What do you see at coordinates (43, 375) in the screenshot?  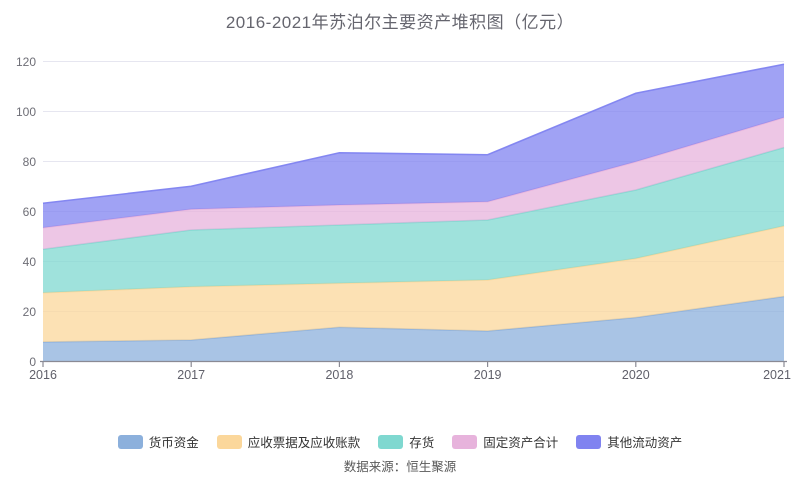 I see `x-axis-label-2016: 2016` at bounding box center [43, 375].